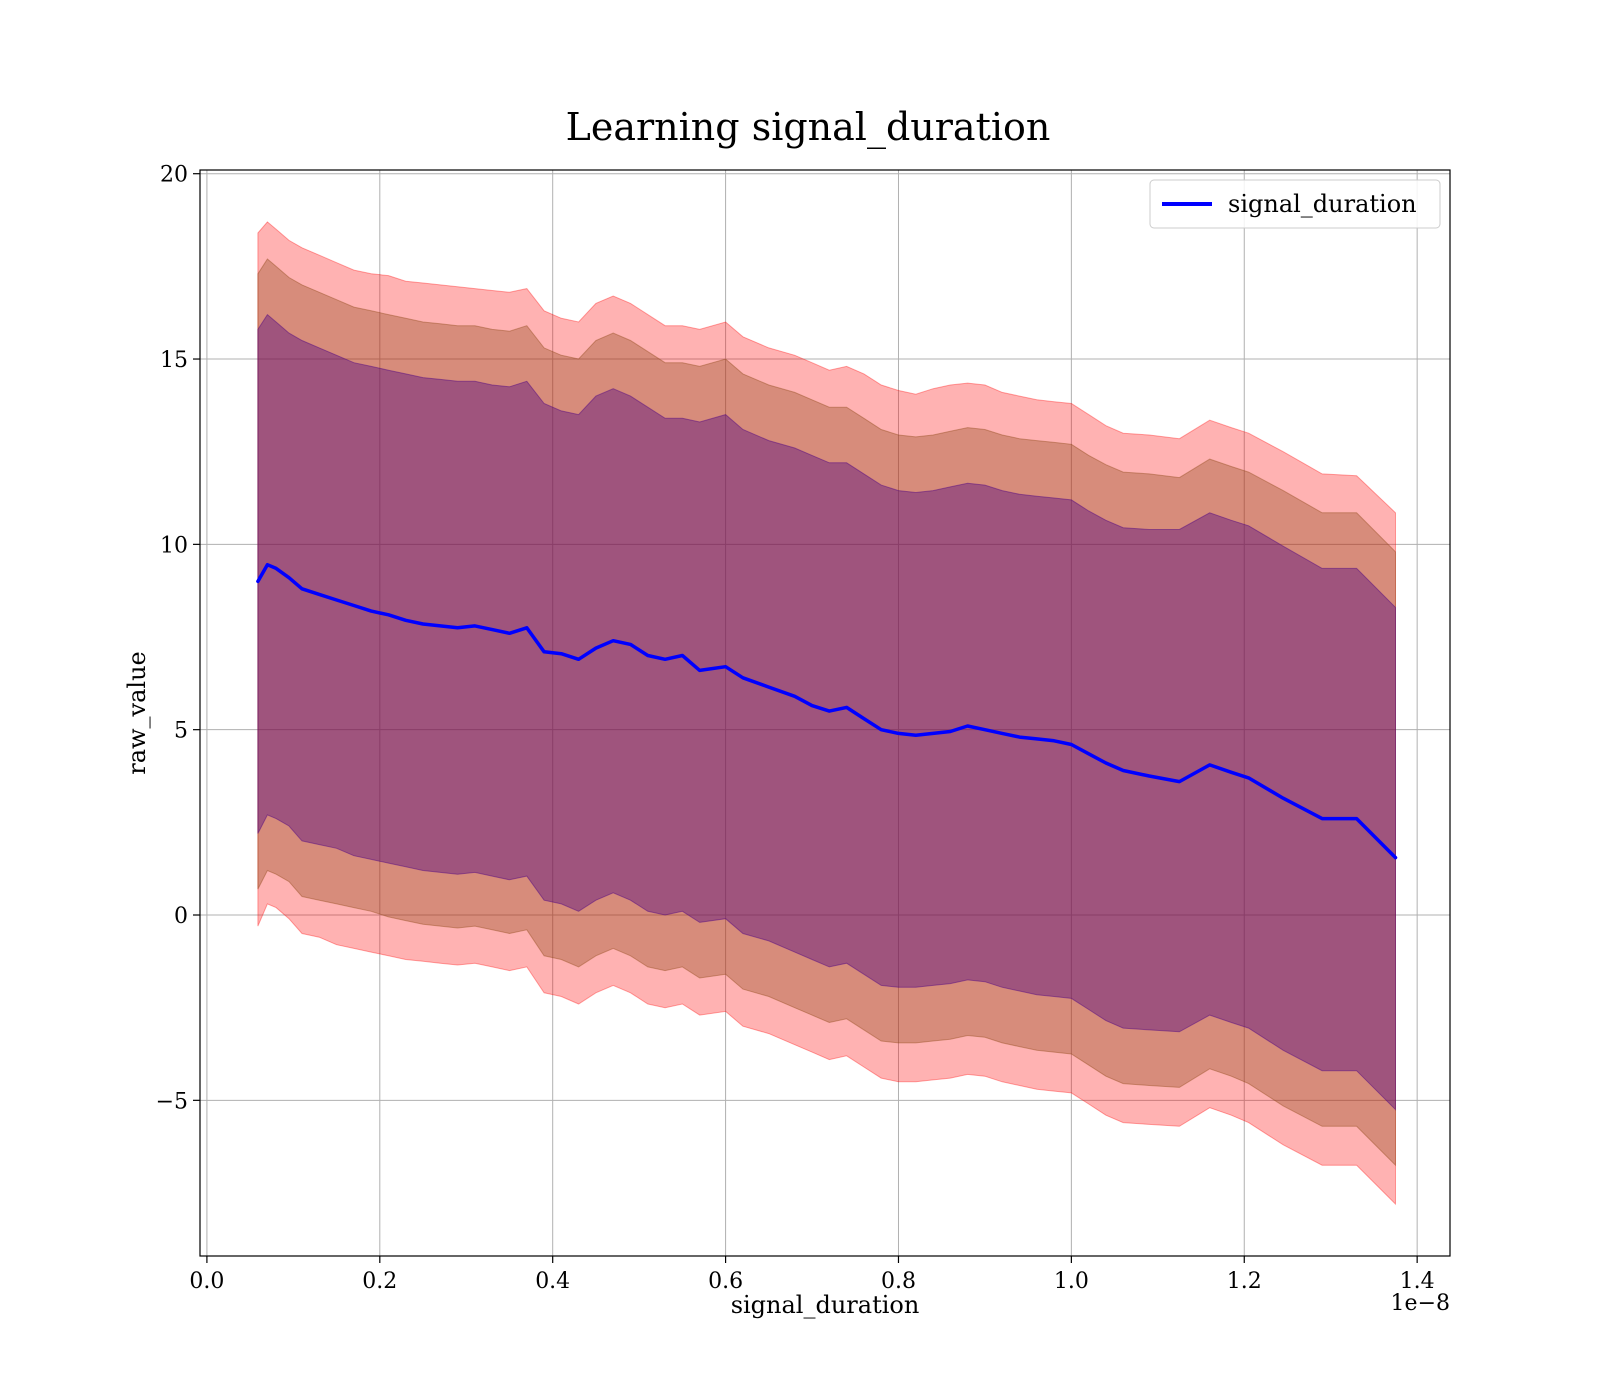  Describe the element at coordinates (898, 1281) in the screenshot. I see `x-tick-label: 0.8` at that location.